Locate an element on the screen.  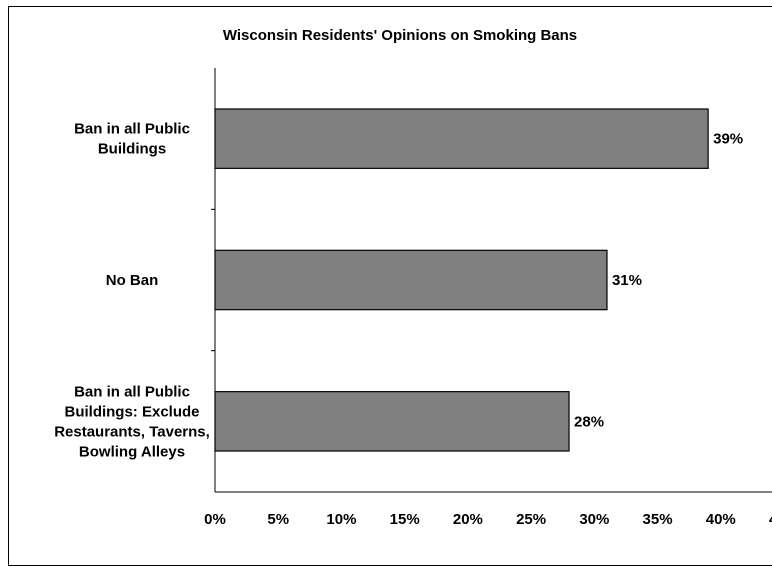
x-tick-label: 45% is located at coordinates (770, 519).